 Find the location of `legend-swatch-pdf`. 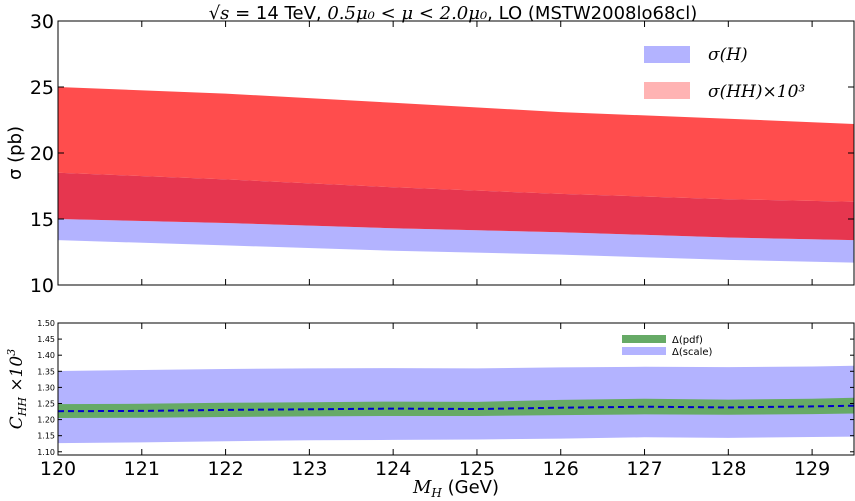

legend-swatch-pdf is located at coordinates (644, 339).